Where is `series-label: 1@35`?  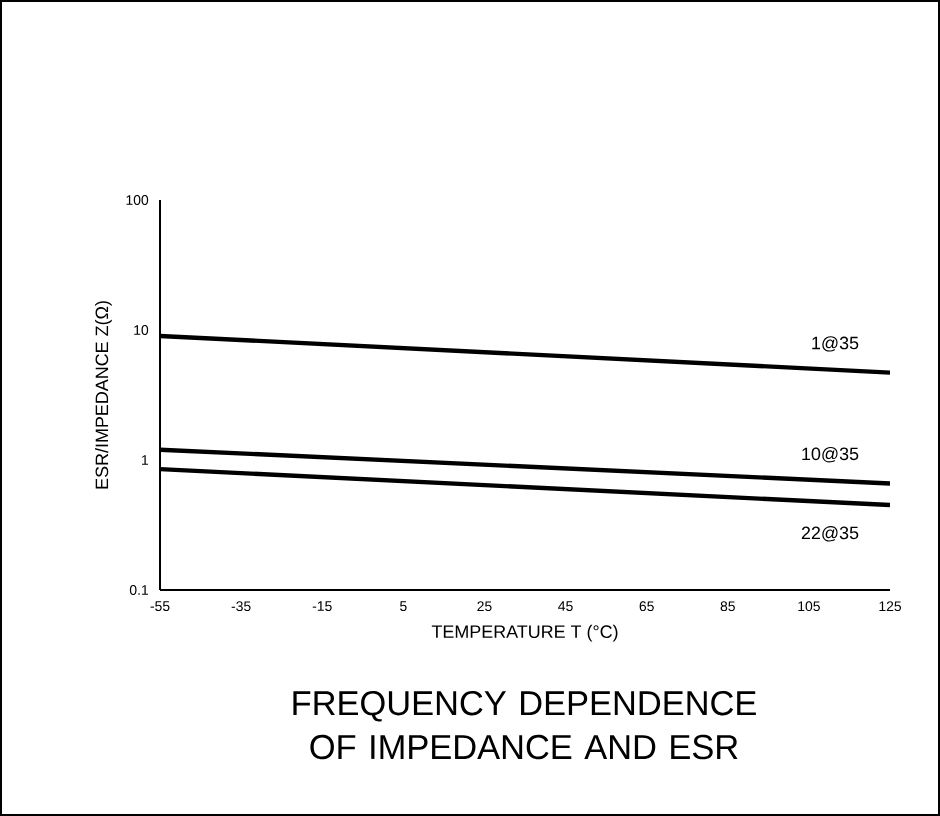 series-label: 1@35 is located at coordinates (835, 344).